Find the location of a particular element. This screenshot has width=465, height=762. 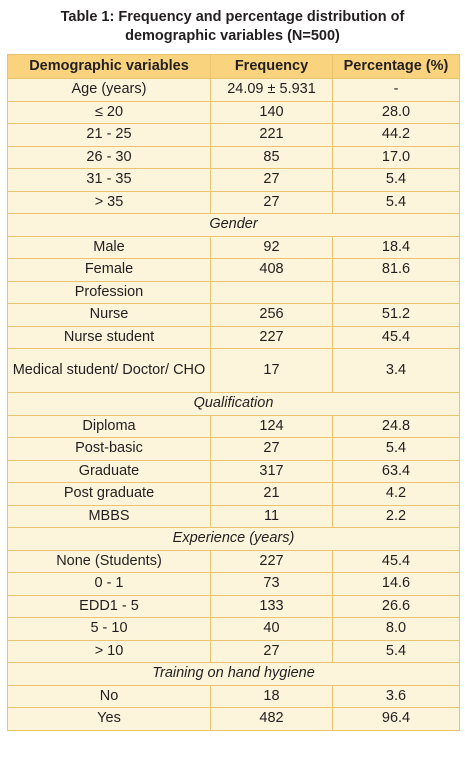

table-row: Nurse student 227 45.4 is located at coordinates (233, 337).